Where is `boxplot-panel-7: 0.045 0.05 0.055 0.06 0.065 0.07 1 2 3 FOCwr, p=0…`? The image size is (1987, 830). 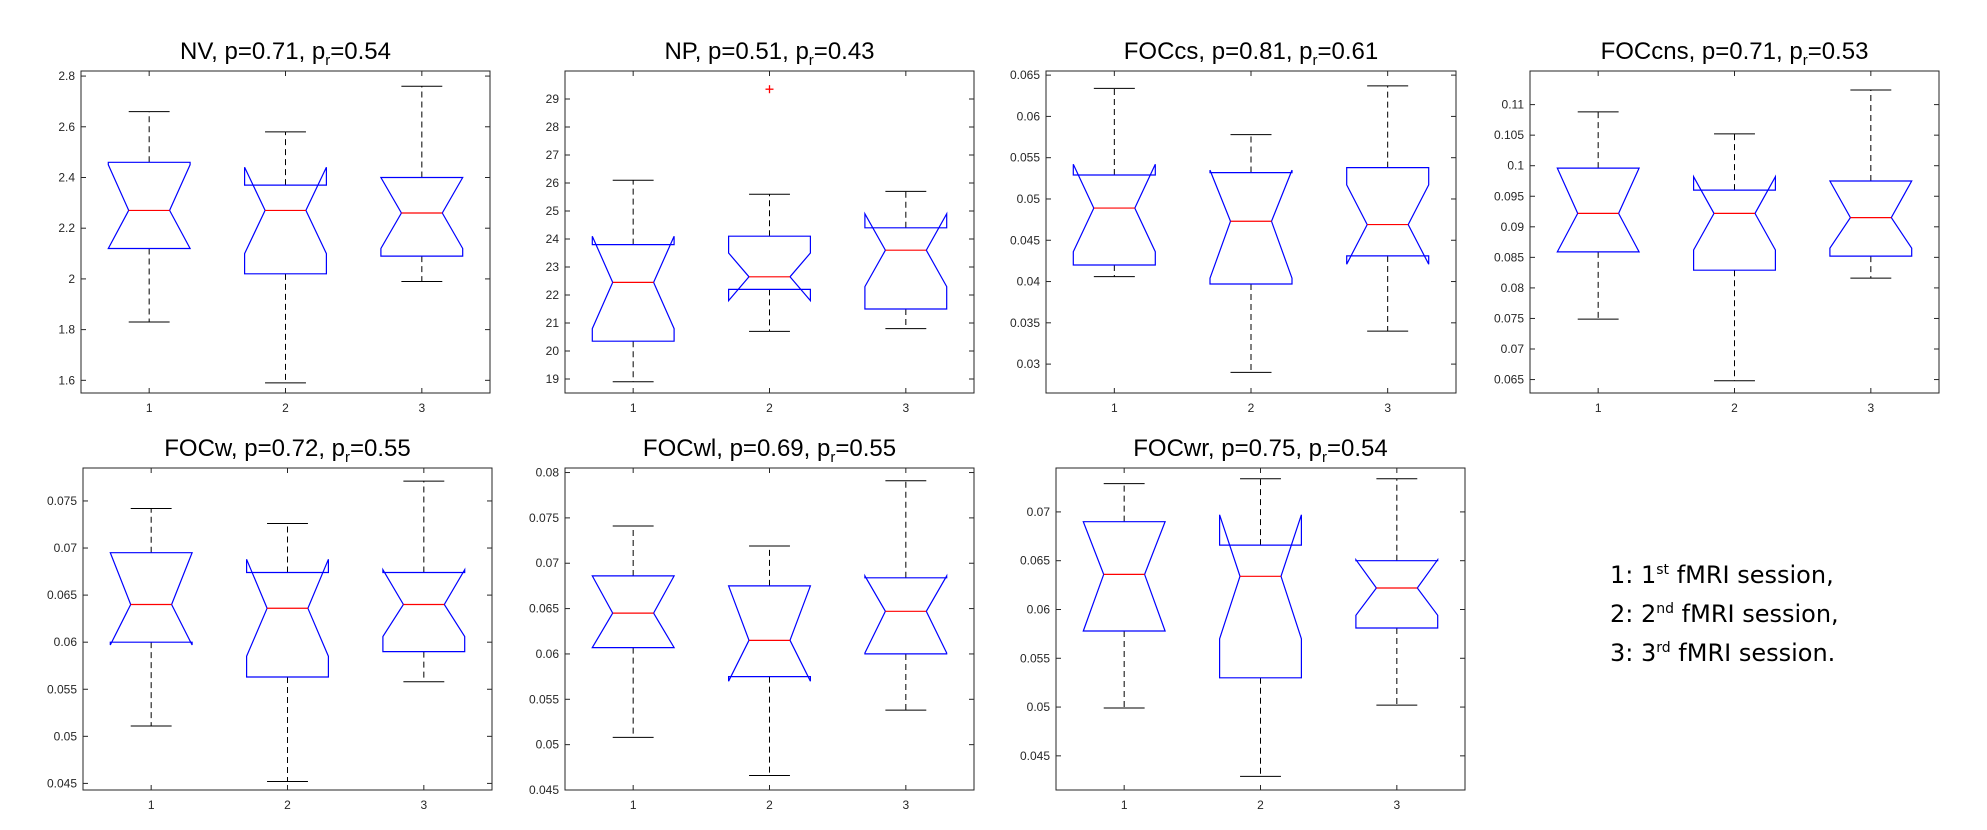
boxplot-panel-7: 0.045 0.05 0.055 0.06 0.065 0.07 1 2 3 FOCwr, p=0… is located at coordinates (1243, 623).